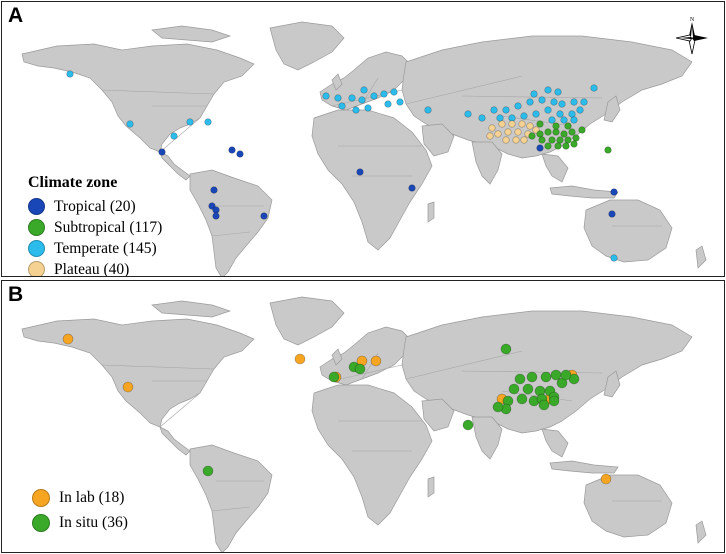 The width and height of the screenshot is (726, 554). Describe the element at coordinates (337, 357) in the screenshot. I see `landmass-uk` at that location.